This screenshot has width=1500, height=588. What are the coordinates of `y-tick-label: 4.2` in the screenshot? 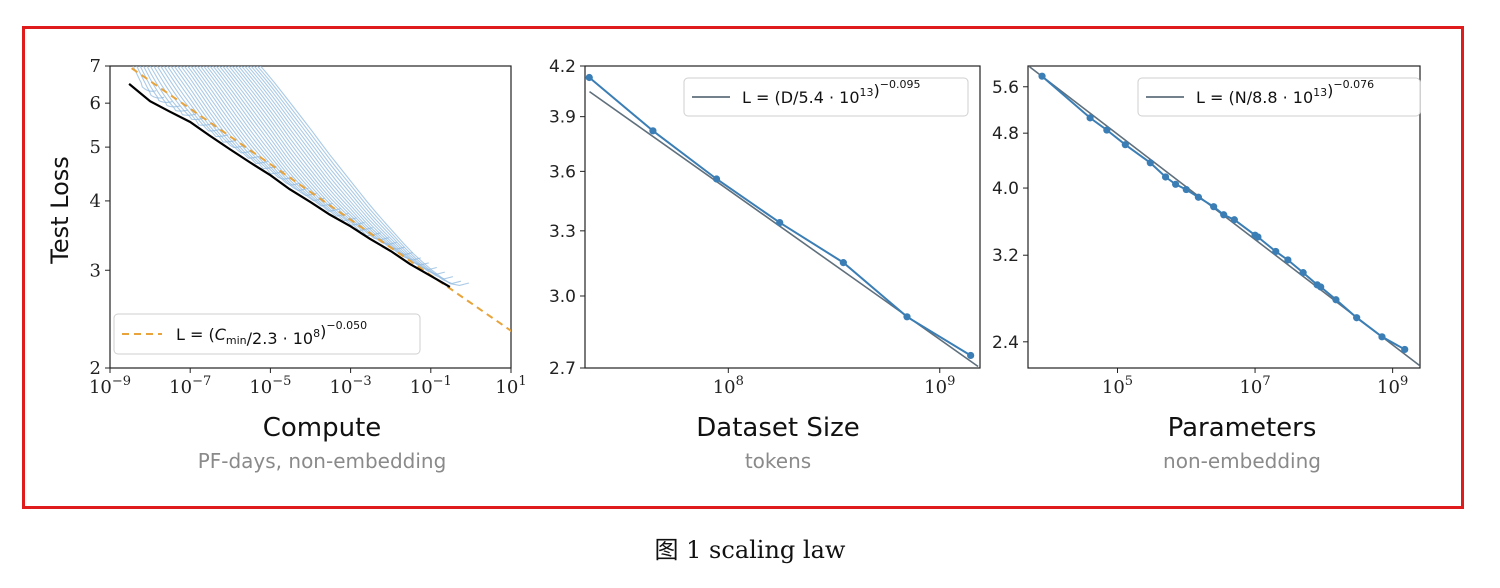 It's located at (562, 67).